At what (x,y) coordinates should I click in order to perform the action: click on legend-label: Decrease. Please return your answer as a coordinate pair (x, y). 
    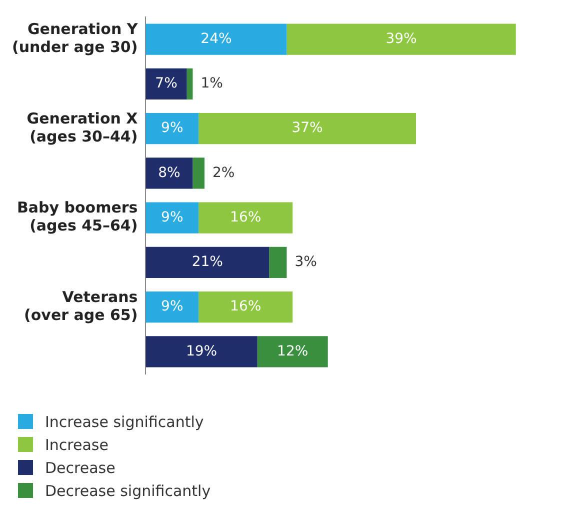
    Looking at the image, I should click on (80, 467).